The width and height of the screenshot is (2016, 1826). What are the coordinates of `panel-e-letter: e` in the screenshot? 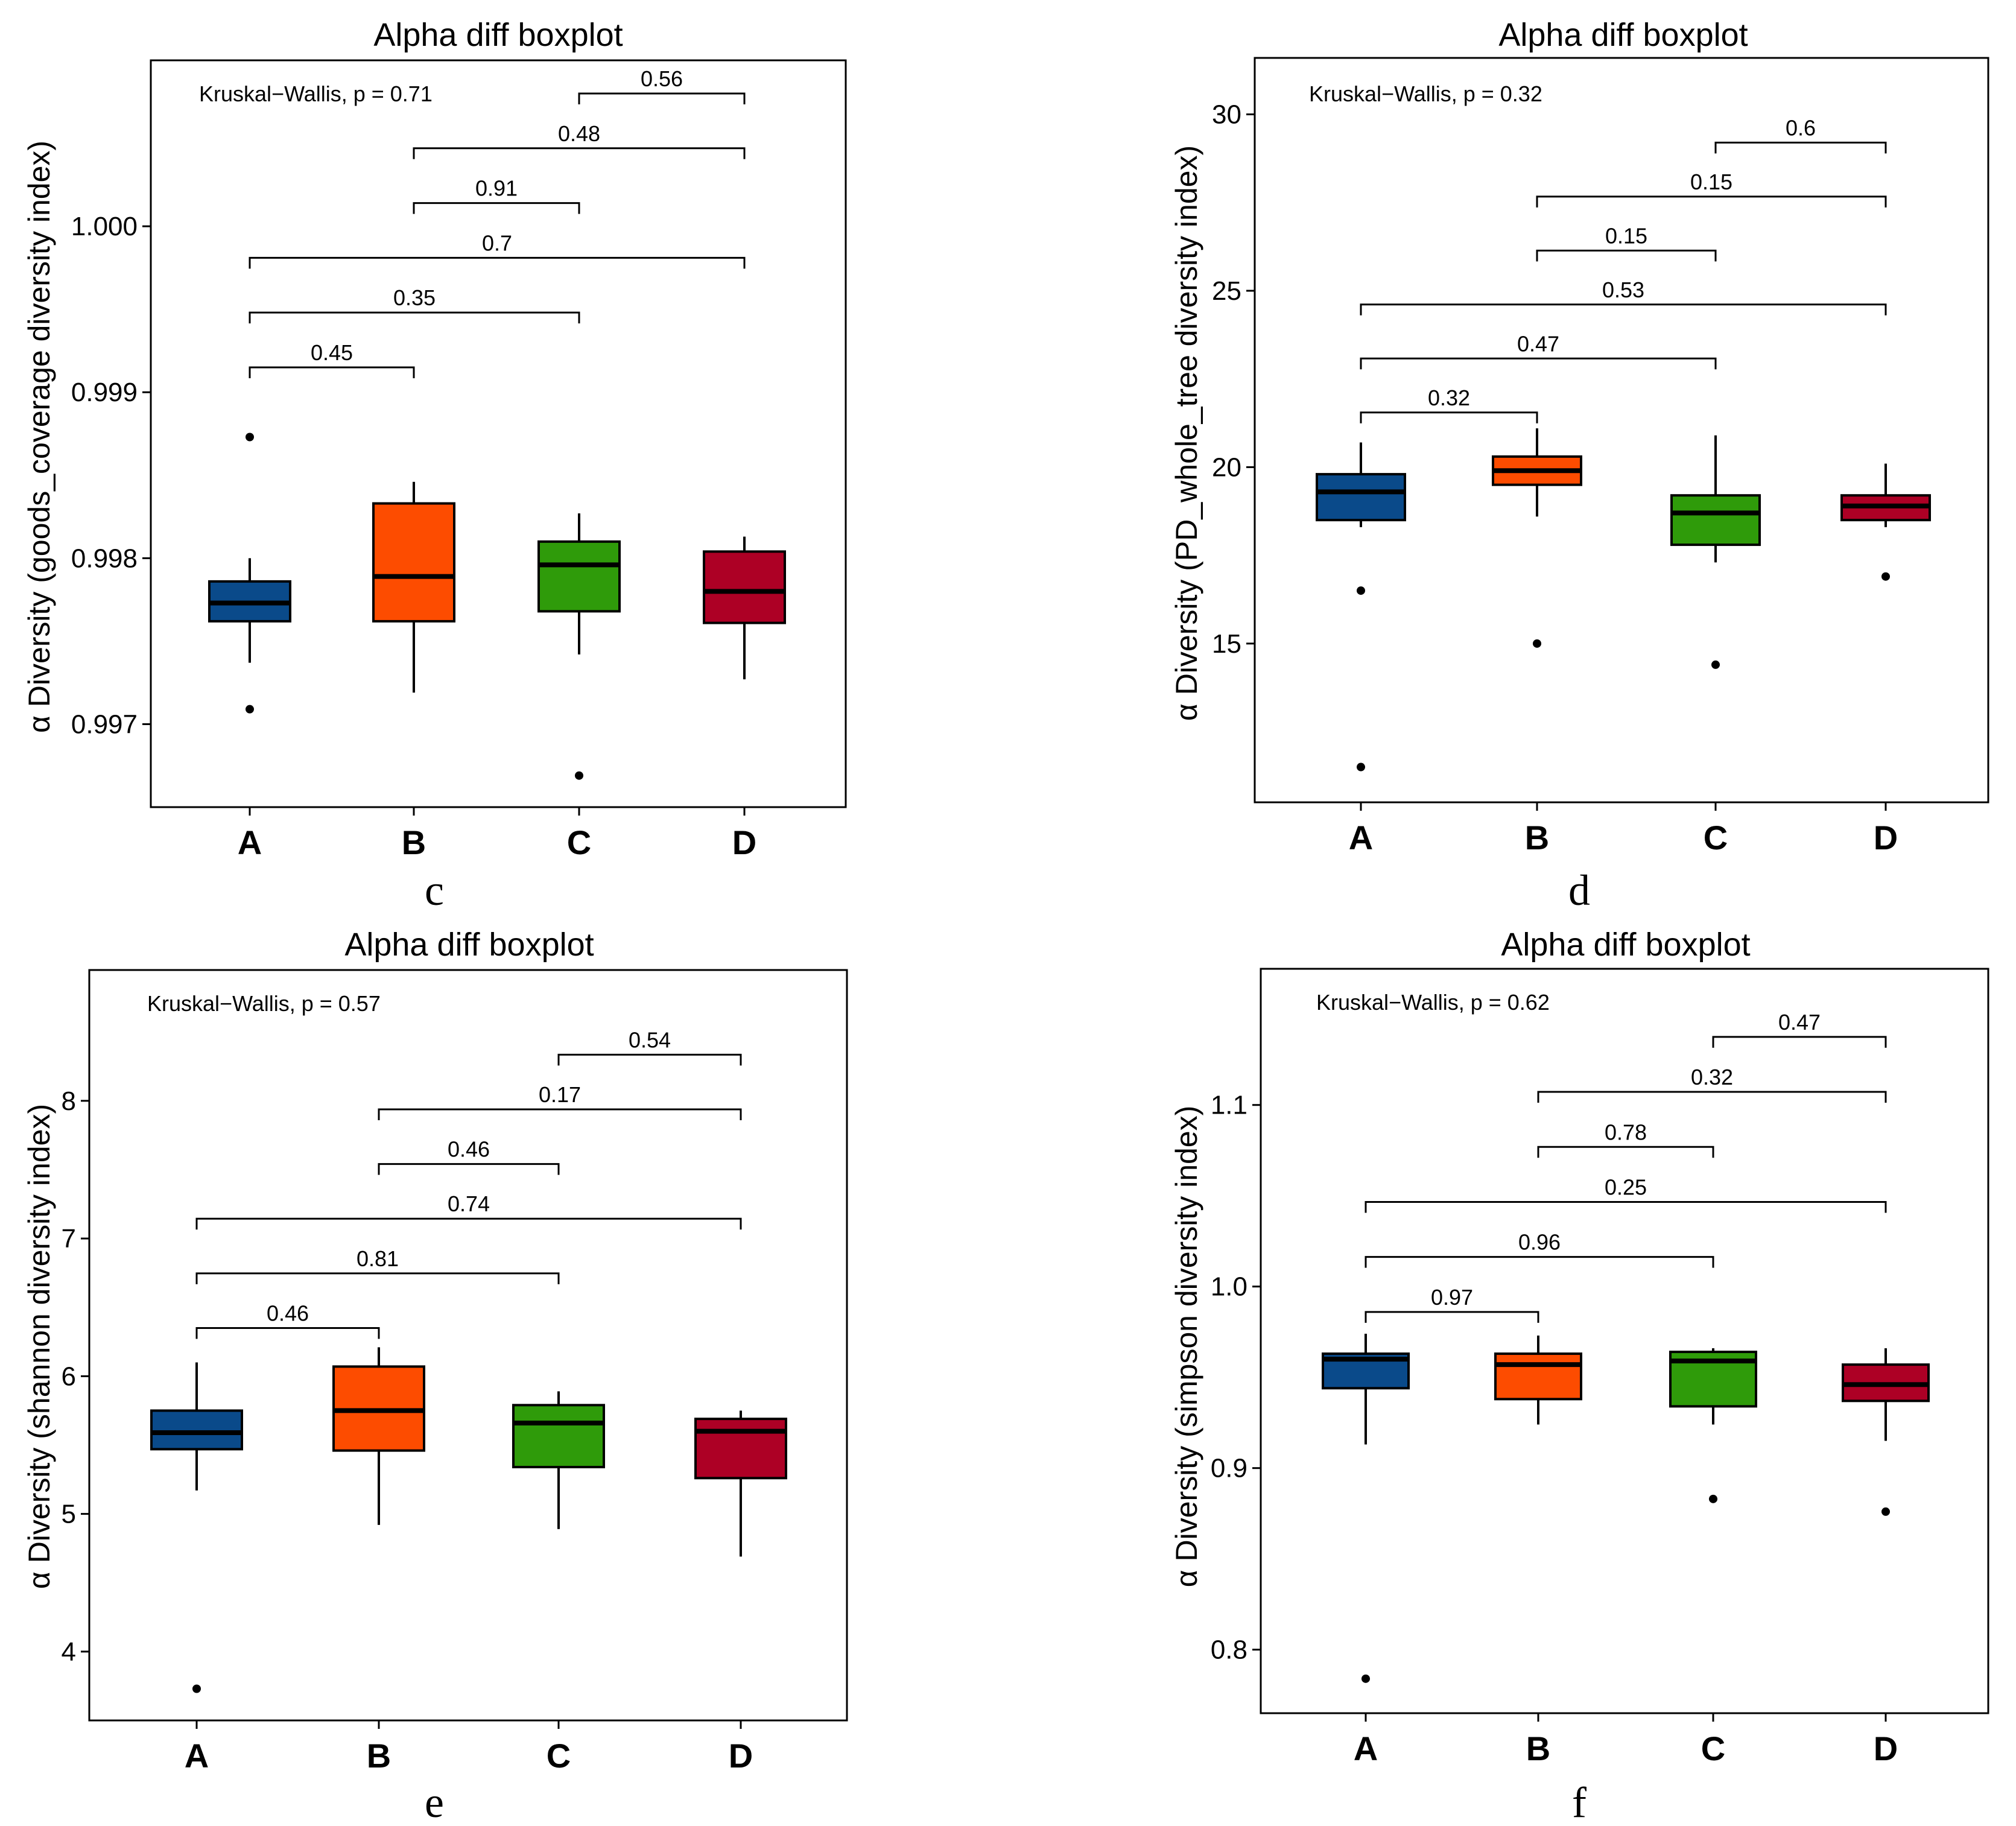 It's located at (434, 1802).